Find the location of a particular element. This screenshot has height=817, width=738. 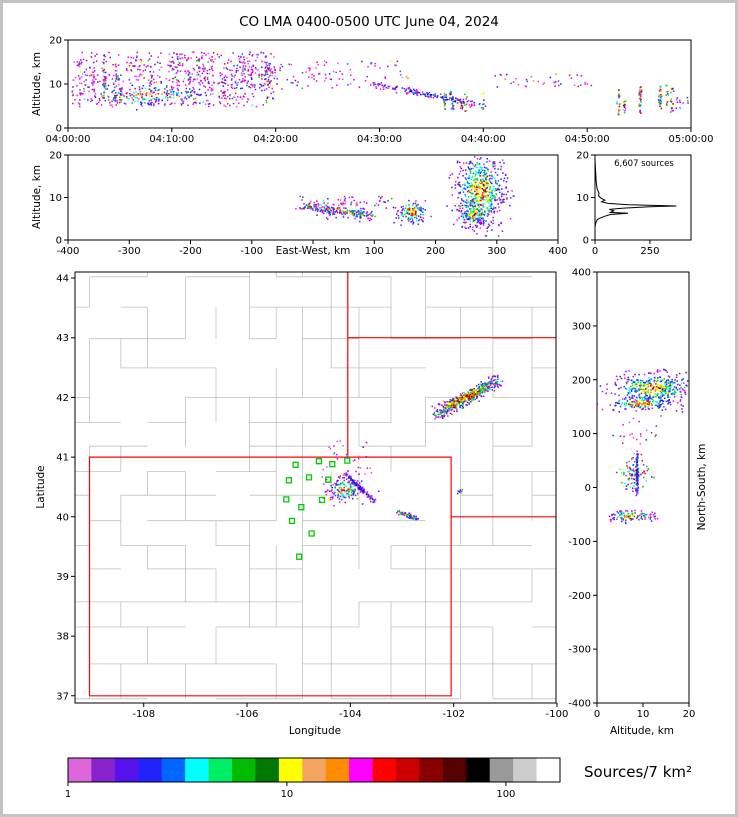

ns-height-ylabel: North-South, km is located at coordinates (702, 487).